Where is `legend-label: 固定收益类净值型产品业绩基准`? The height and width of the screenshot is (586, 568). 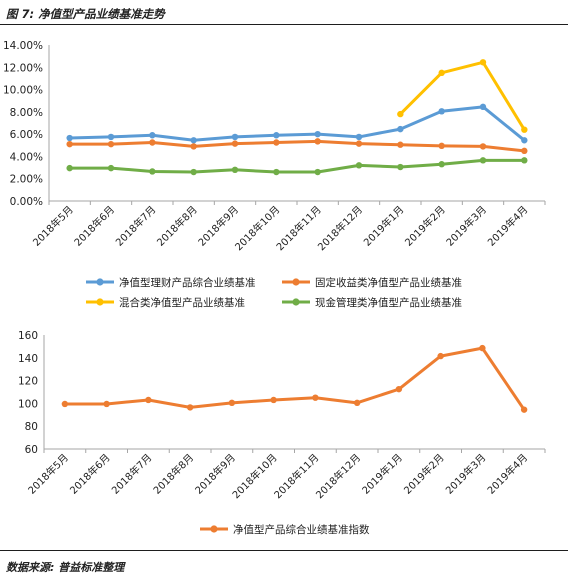
legend-label: 固定收益类净值型产品业绩基准 is located at coordinates (388, 282).